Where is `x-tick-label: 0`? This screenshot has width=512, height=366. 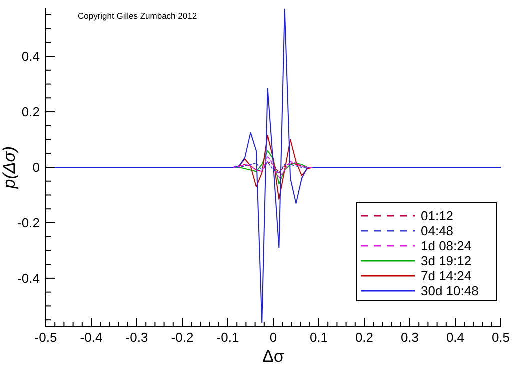 x-tick-label: 0 is located at coordinates (274, 337).